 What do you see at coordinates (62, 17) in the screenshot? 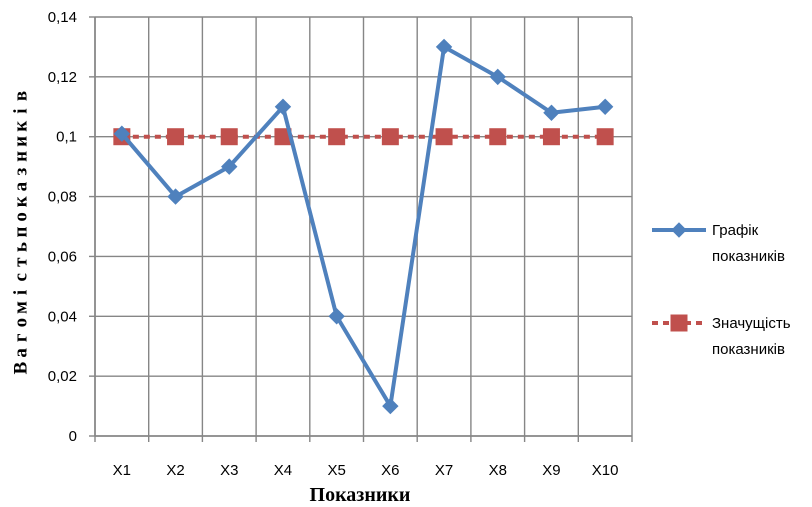
I see `y-tick-label: 0,14` at bounding box center [62, 17].